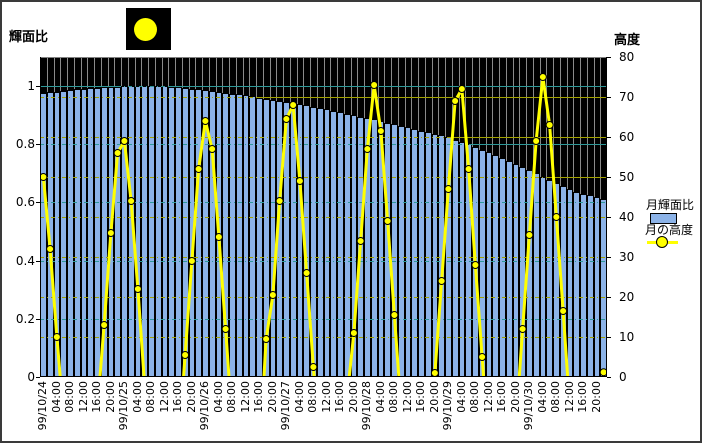 The height and width of the screenshot is (443, 702). What do you see at coordinates (627, 297) in the screenshot?
I see `y-axis-label-right: 20` at bounding box center [627, 297].